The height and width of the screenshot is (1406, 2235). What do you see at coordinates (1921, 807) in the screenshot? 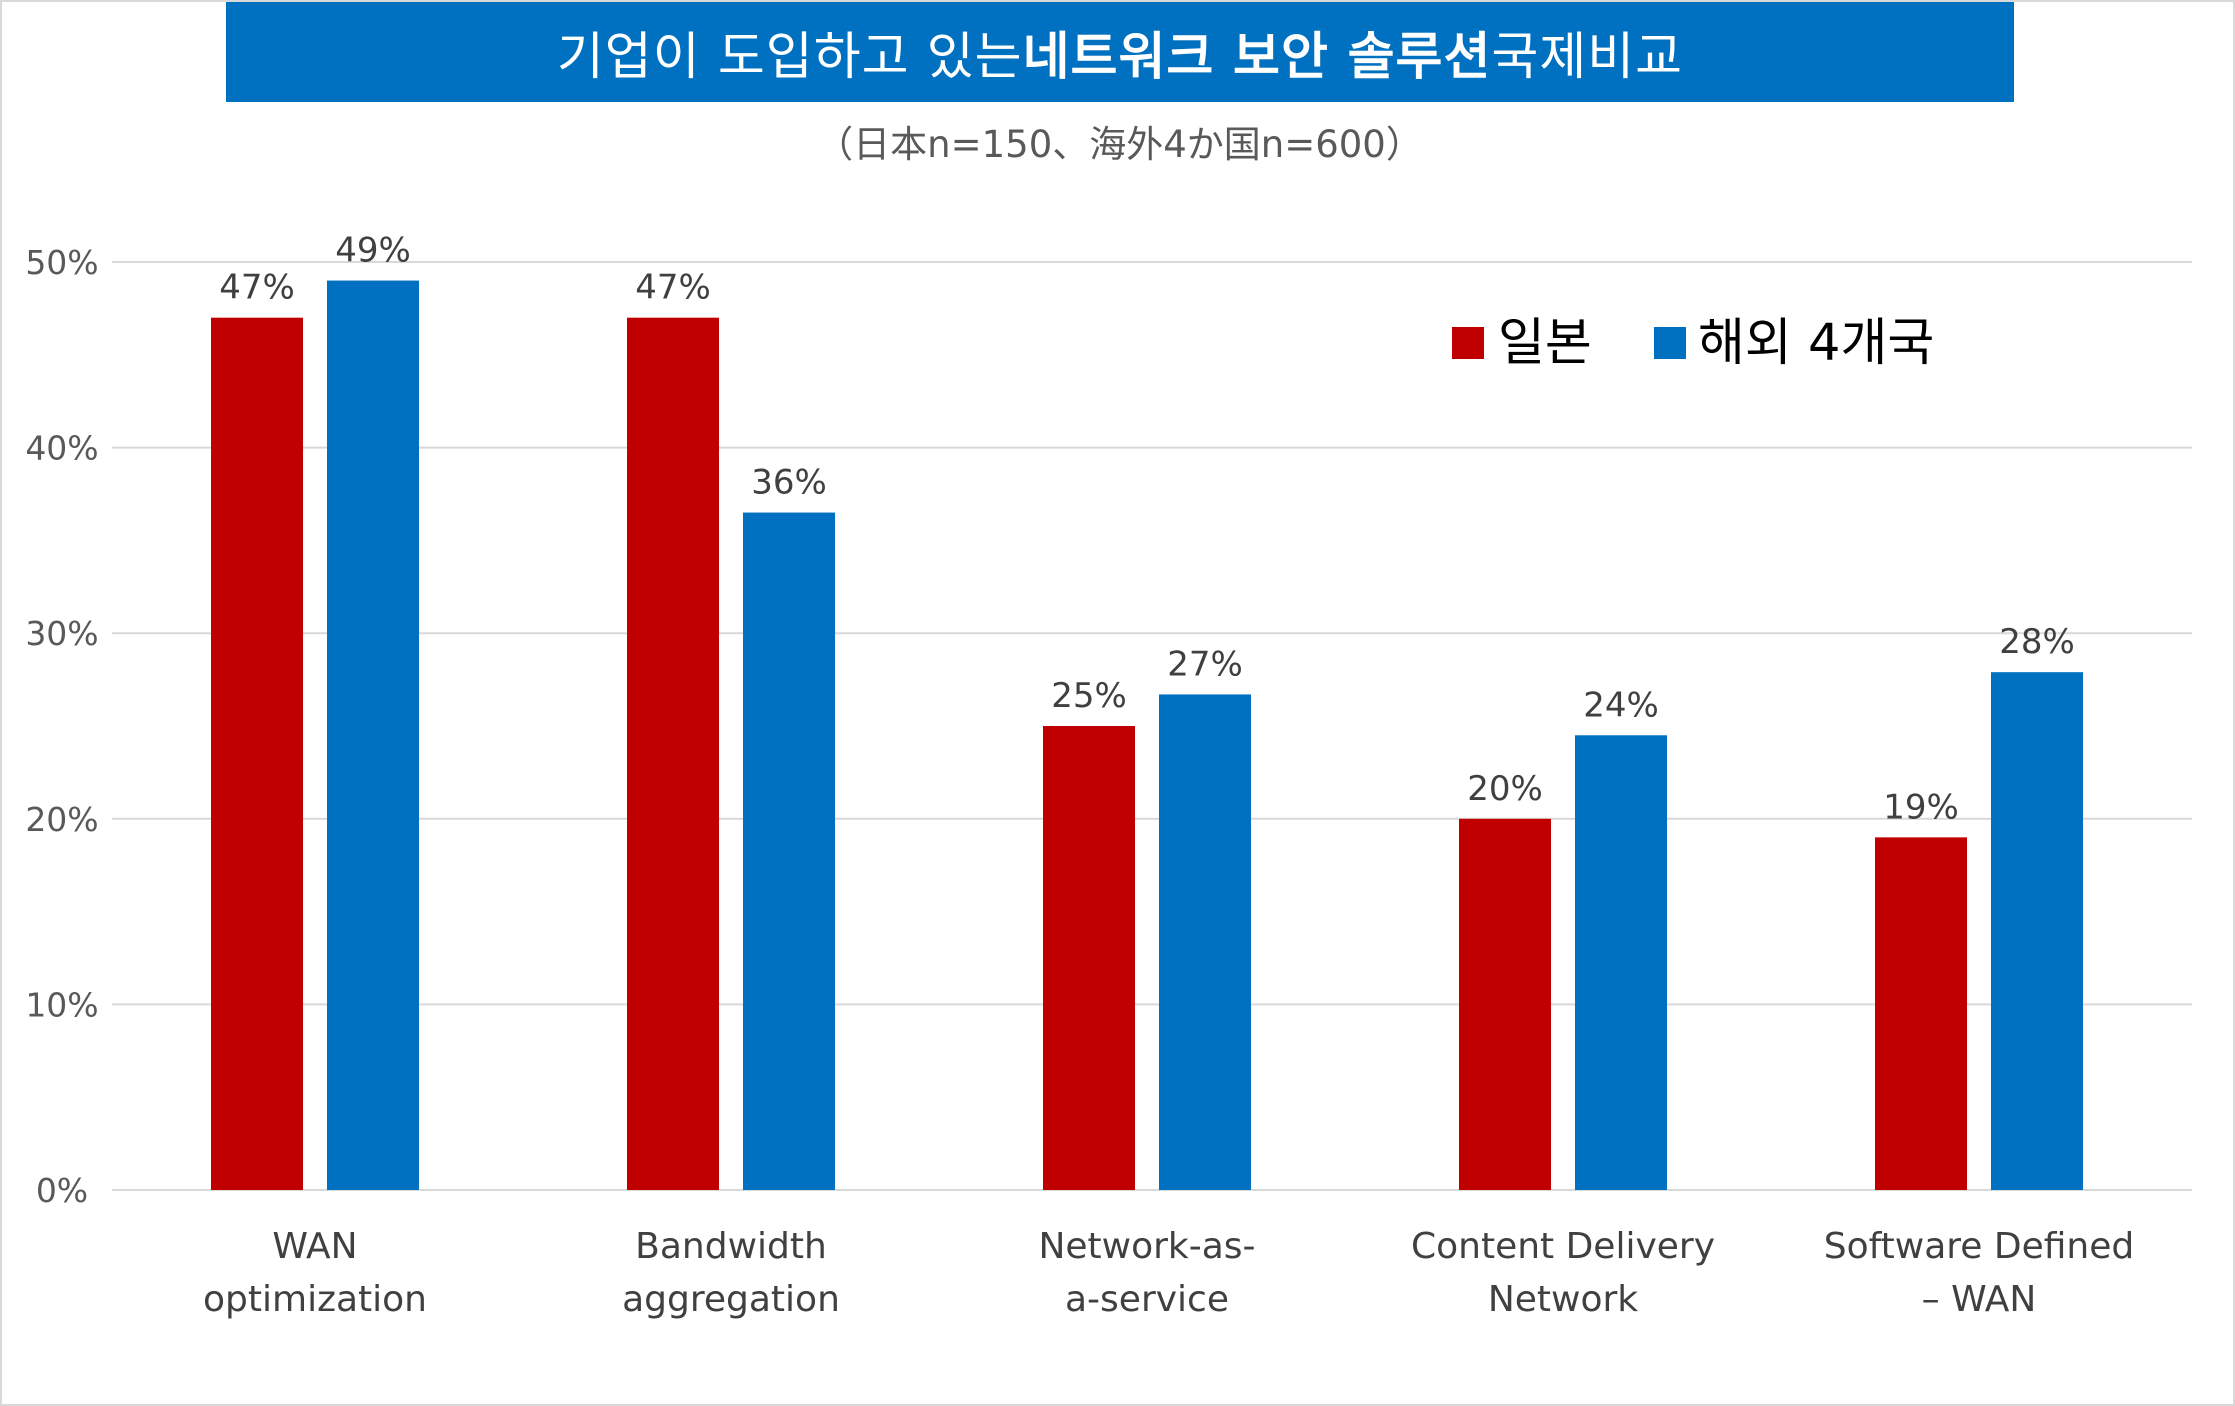
I see `data-label: 19%` at bounding box center [1921, 807].